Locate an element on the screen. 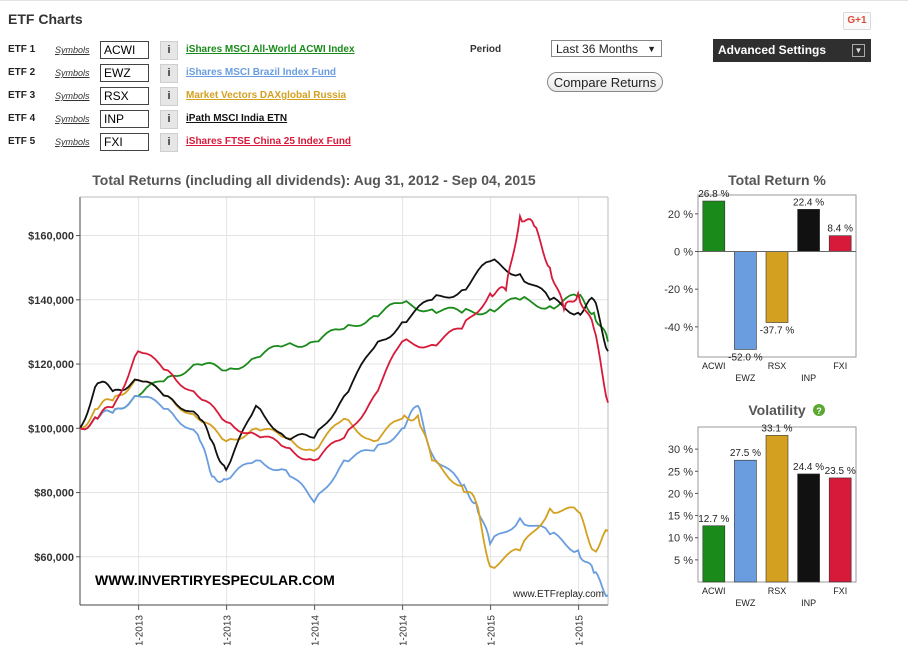  y-tick-label: -40 % is located at coordinates (678, 328).